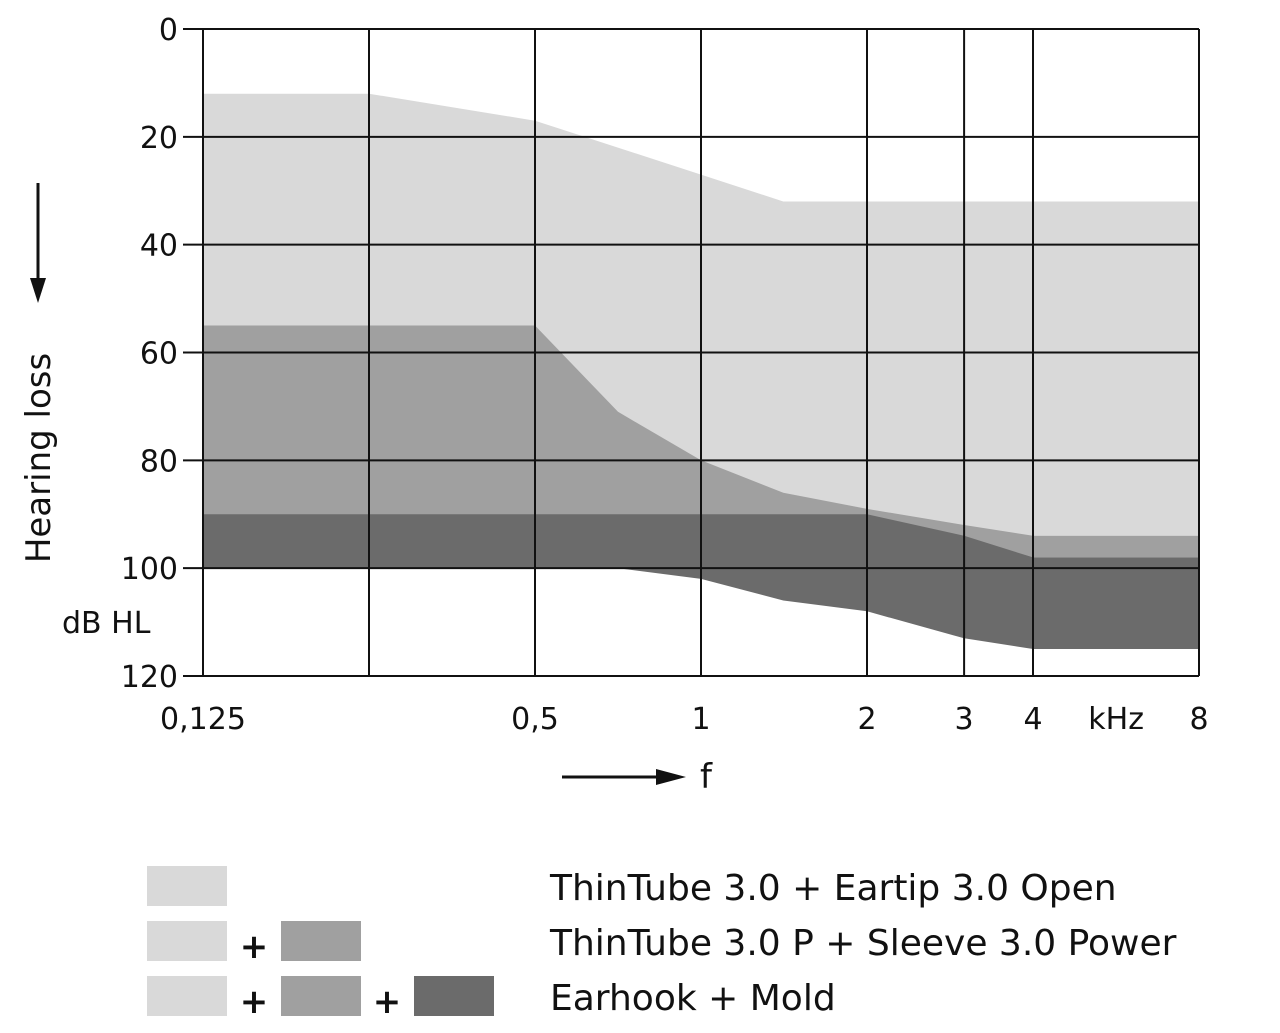 The height and width of the screenshot is (1033, 1280). What do you see at coordinates (106, 623) in the screenshot?
I see `y-axis-unit: dB HL` at bounding box center [106, 623].